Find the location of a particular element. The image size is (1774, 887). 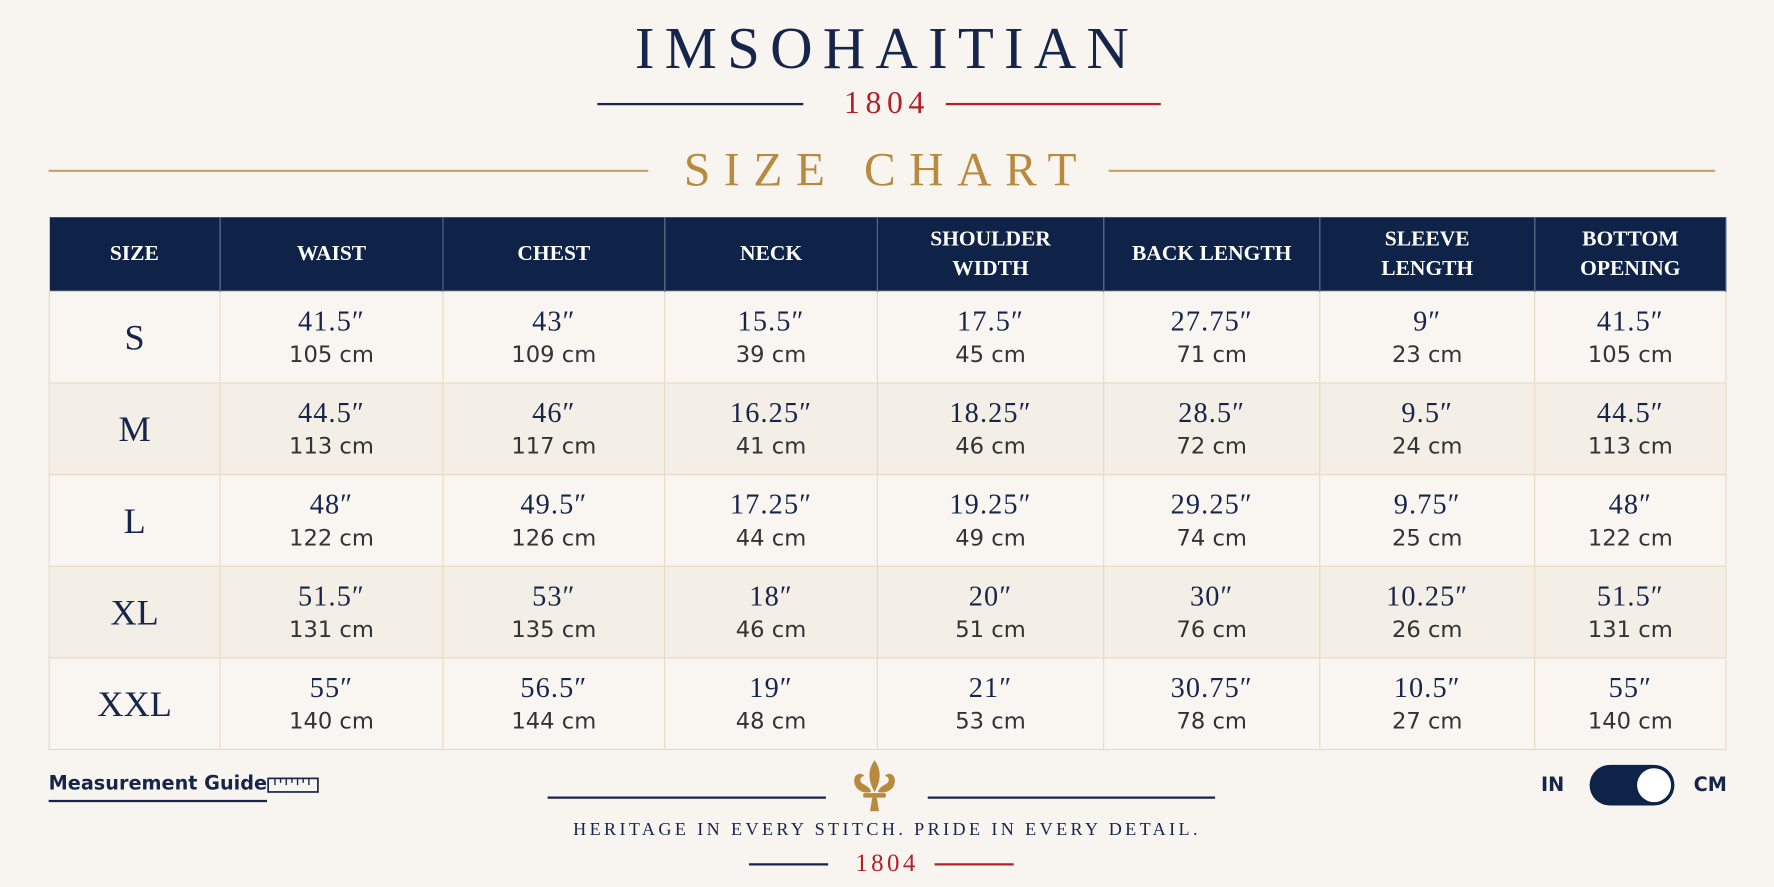

inch-value: 9.5″ is located at coordinates (1427, 413).